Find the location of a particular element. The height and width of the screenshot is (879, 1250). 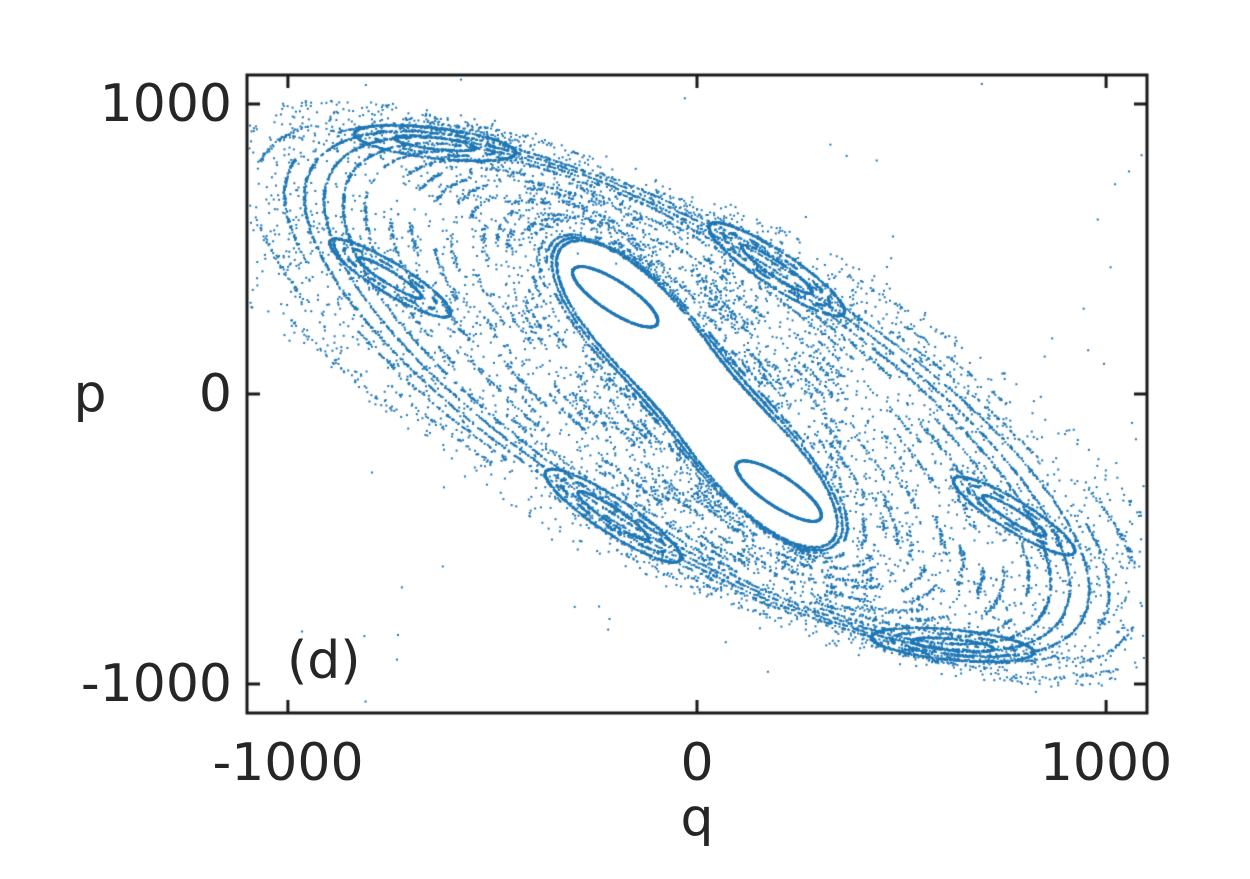

subplot-annotation: (d) is located at coordinates (324, 661).